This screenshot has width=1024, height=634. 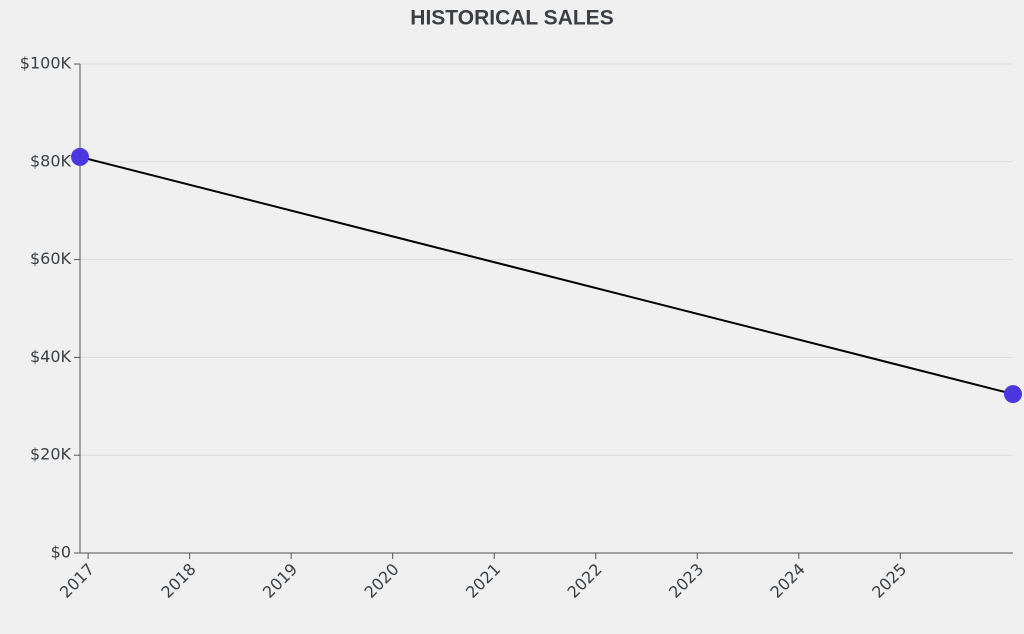 I want to click on y-tick-label: $100K, so click(x=46, y=63).